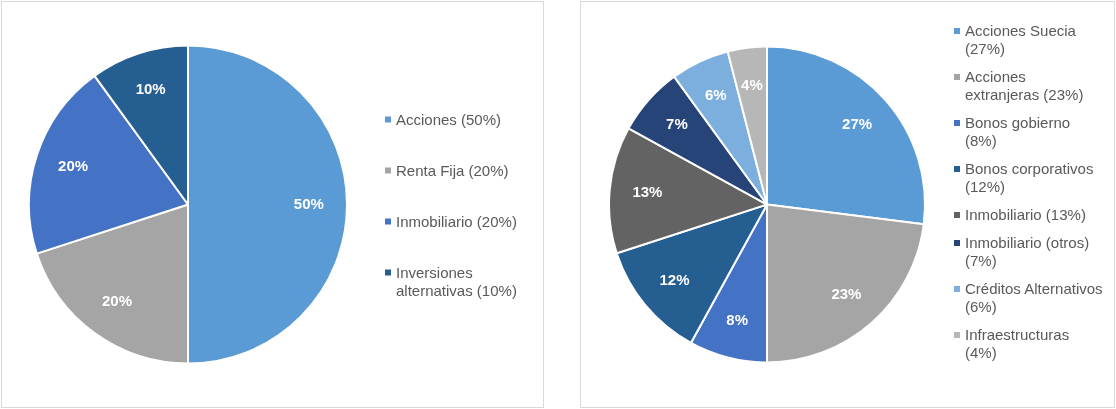 Image resolution: width=1116 pixels, height=409 pixels. Describe the element at coordinates (456, 221) in the screenshot. I see `legend-label: Inmobiliario (20%)` at that location.